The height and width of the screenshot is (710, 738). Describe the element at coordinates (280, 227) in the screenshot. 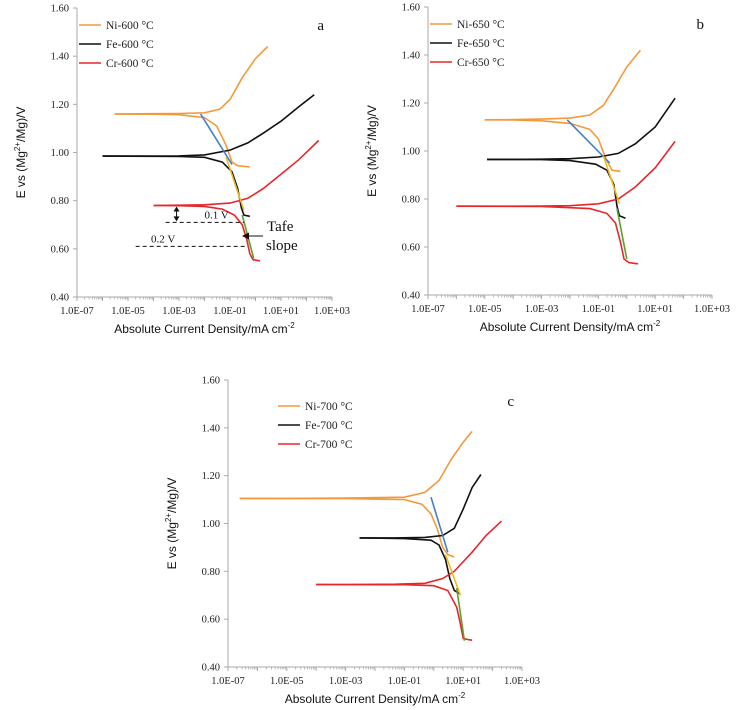

I see `annotation-tafel-1: Tafe` at that location.